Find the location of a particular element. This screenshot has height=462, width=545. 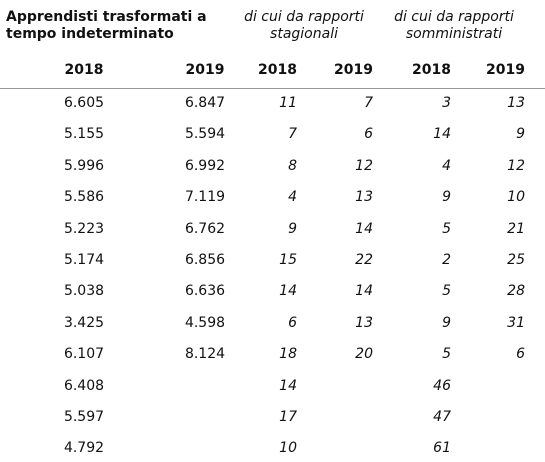

table-cell: 6.636 is located at coordinates (205, 291).